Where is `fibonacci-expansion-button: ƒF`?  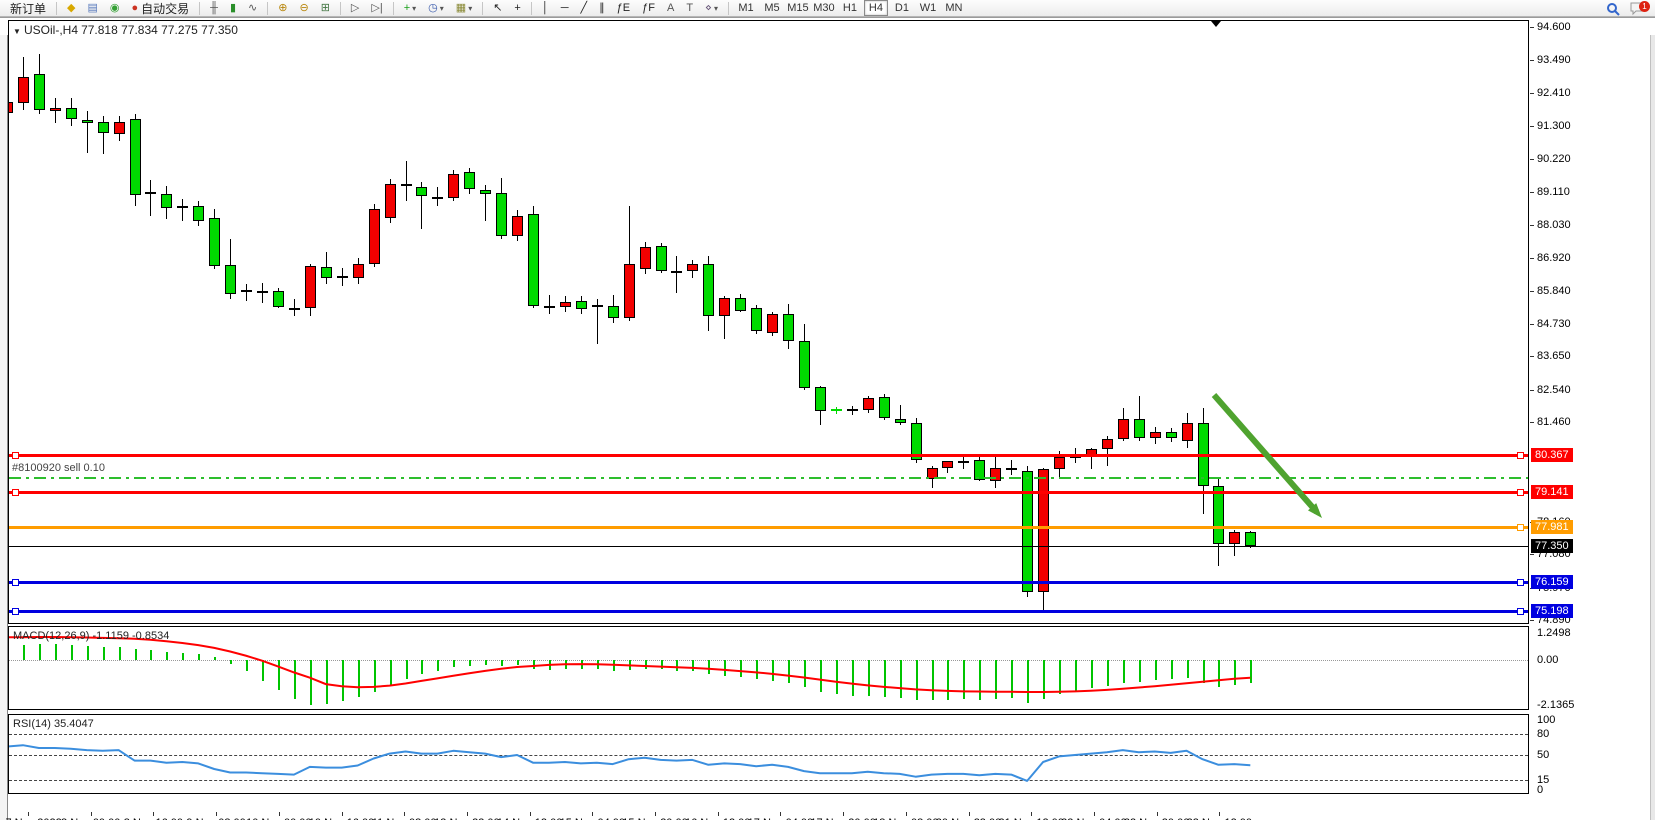
fibonacci-expansion-button: ƒF is located at coordinates (648, 8).